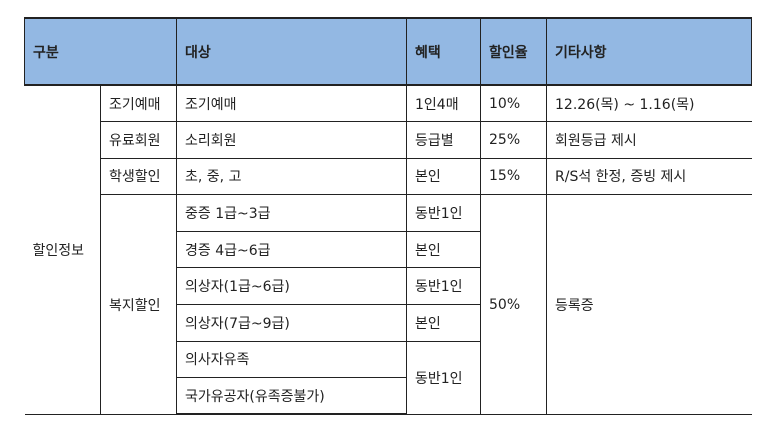 Image resolution: width=779 pixels, height=441 pixels. What do you see at coordinates (292, 140) in the screenshot?
I see `row-target: 소리회원` at bounding box center [292, 140].